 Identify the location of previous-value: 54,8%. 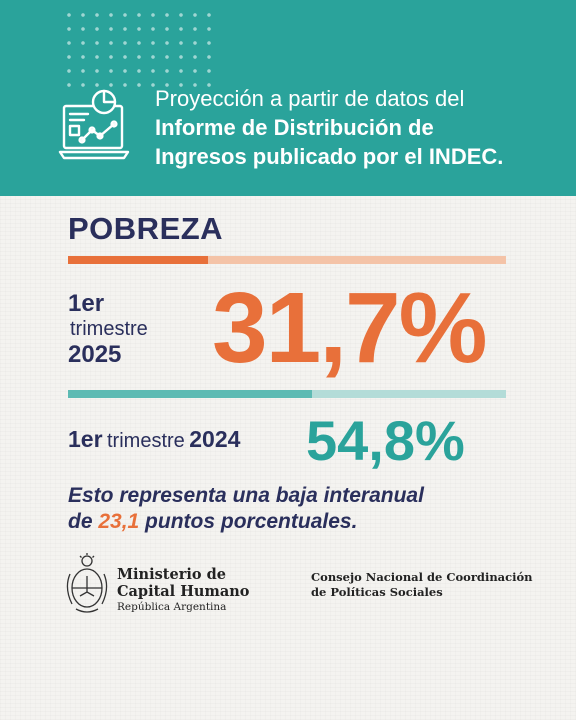
(385, 440).